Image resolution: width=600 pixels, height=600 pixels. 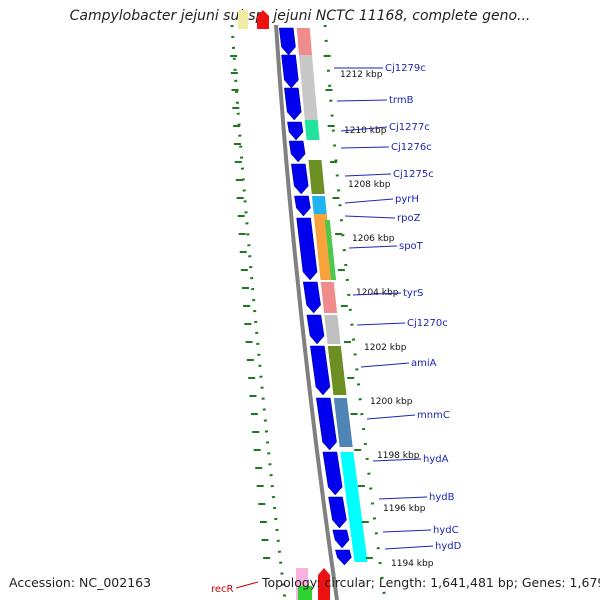 I want to click on gene-label-cj1275c: Cj1275c, so click(x=413, y=174).